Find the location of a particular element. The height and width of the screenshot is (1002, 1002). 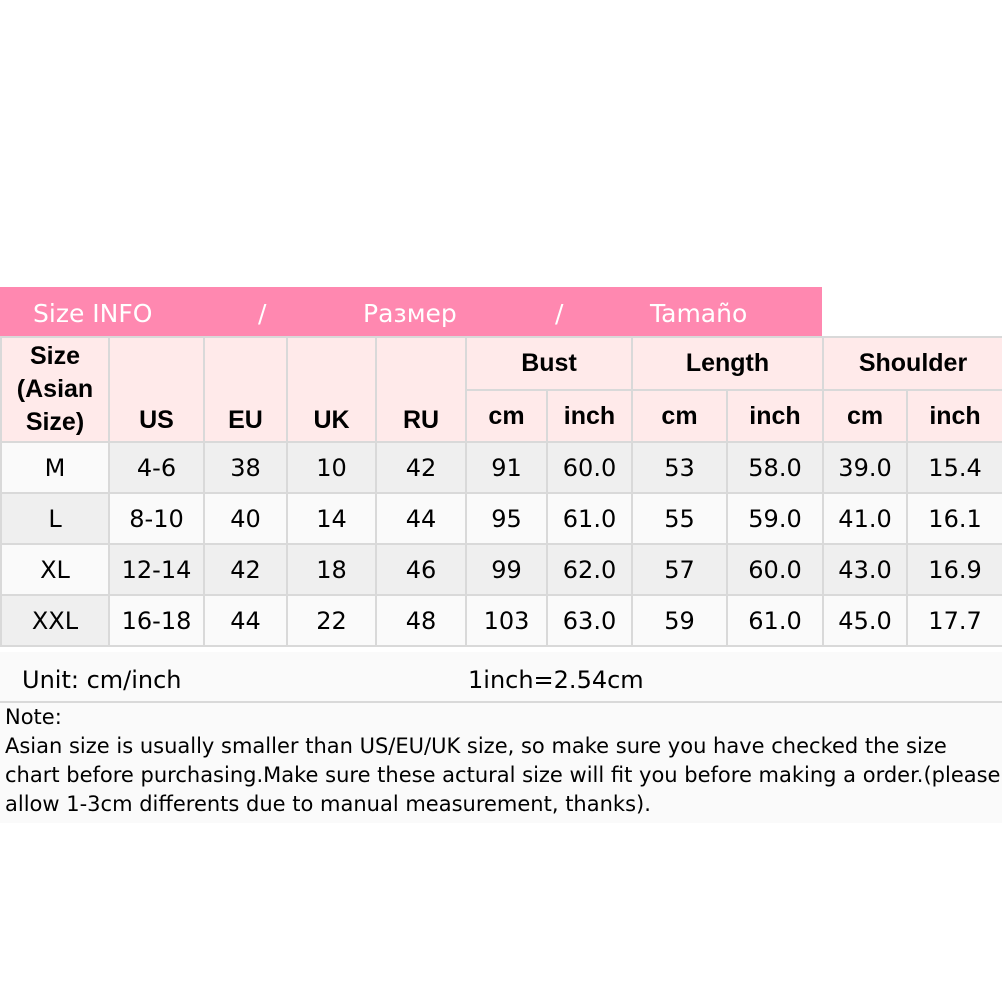

value-cell: 17.7 is located at coordinates (954, 620).